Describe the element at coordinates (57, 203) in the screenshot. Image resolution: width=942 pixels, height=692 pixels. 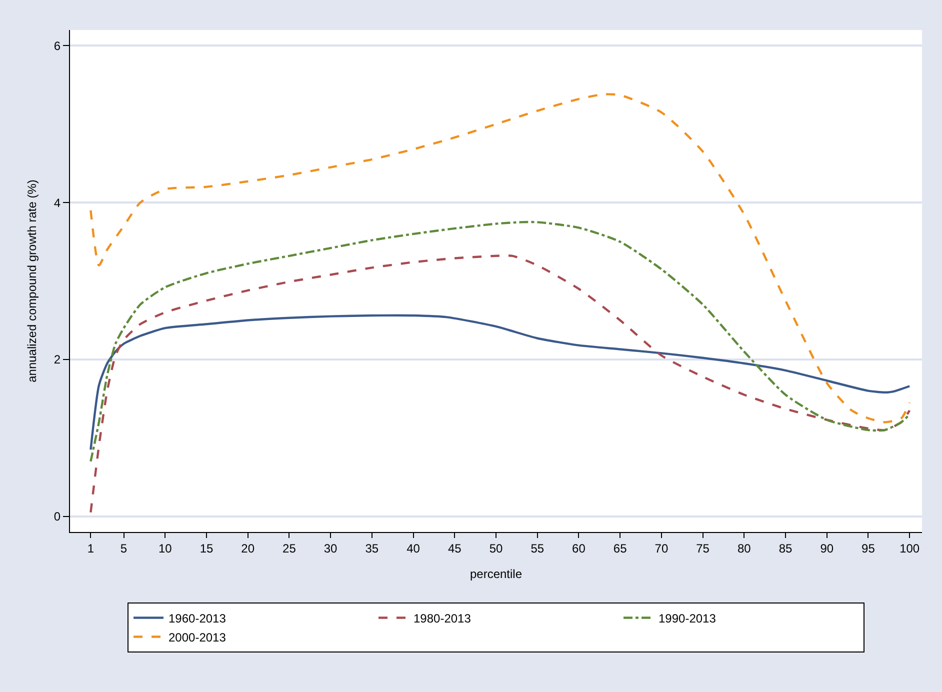
I see `y-tick-label: 4` at that location.